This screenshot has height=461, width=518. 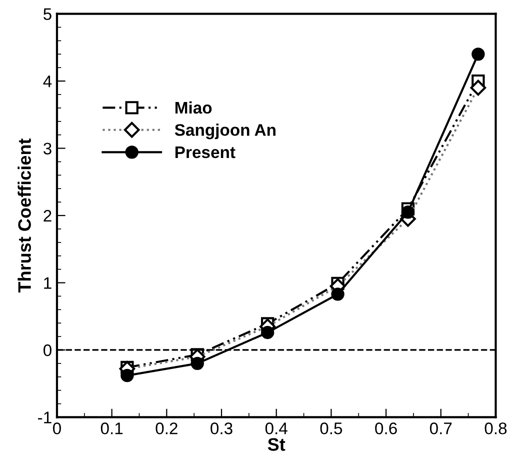 What do you see at coordinates (441, 428) in the screenshot?
I see `x-tick-label: 0.7` at bounding box center [441, 428].